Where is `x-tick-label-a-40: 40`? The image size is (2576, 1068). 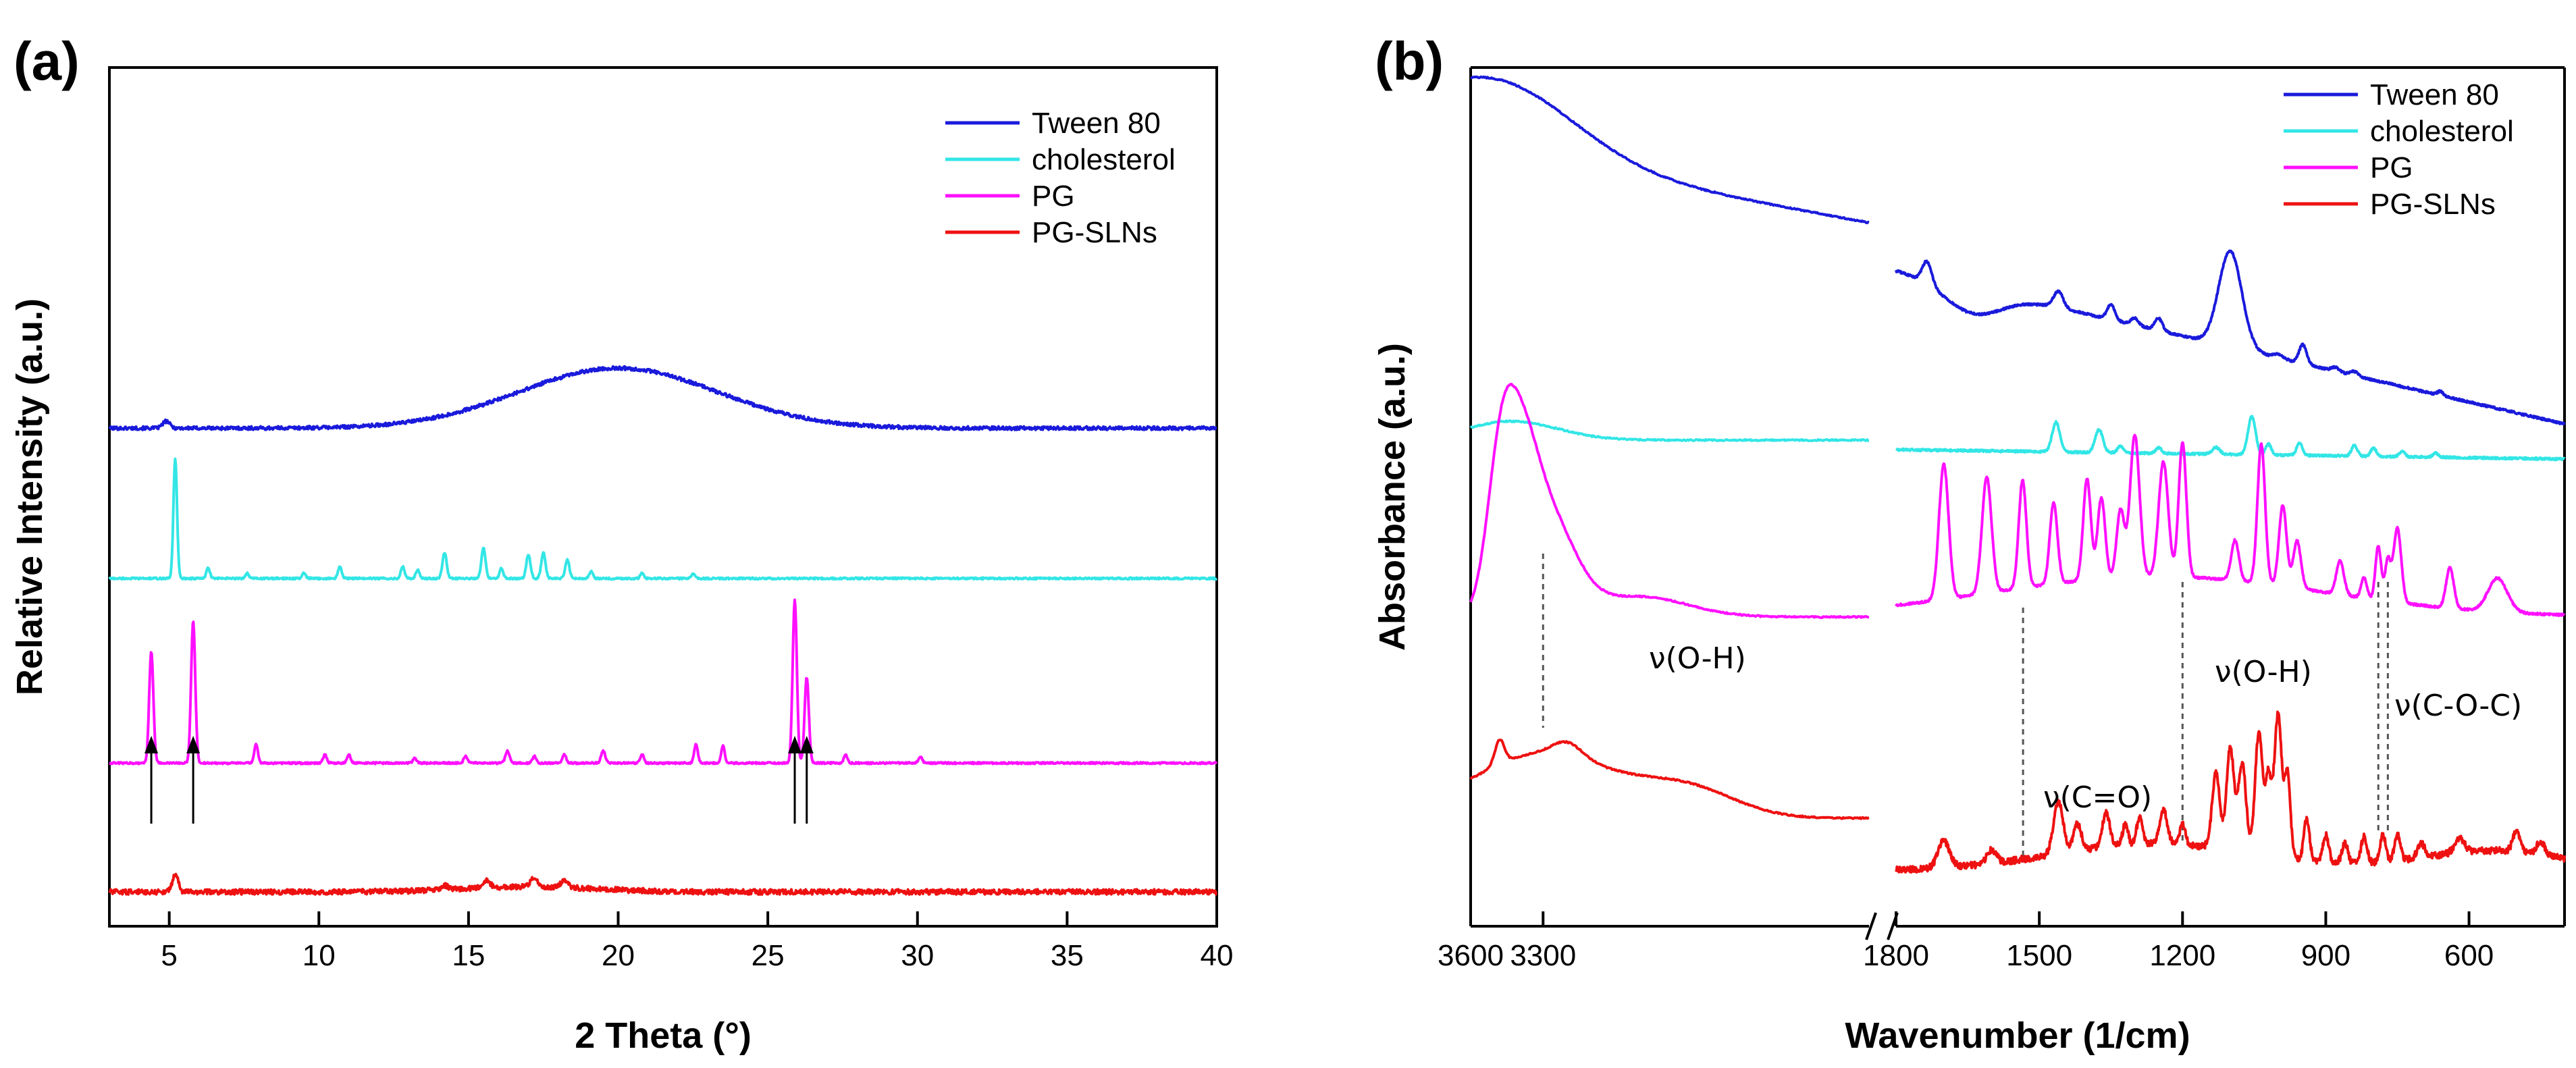
x-tick-label-a-40: 40 is located at coordinates (1217, 955).